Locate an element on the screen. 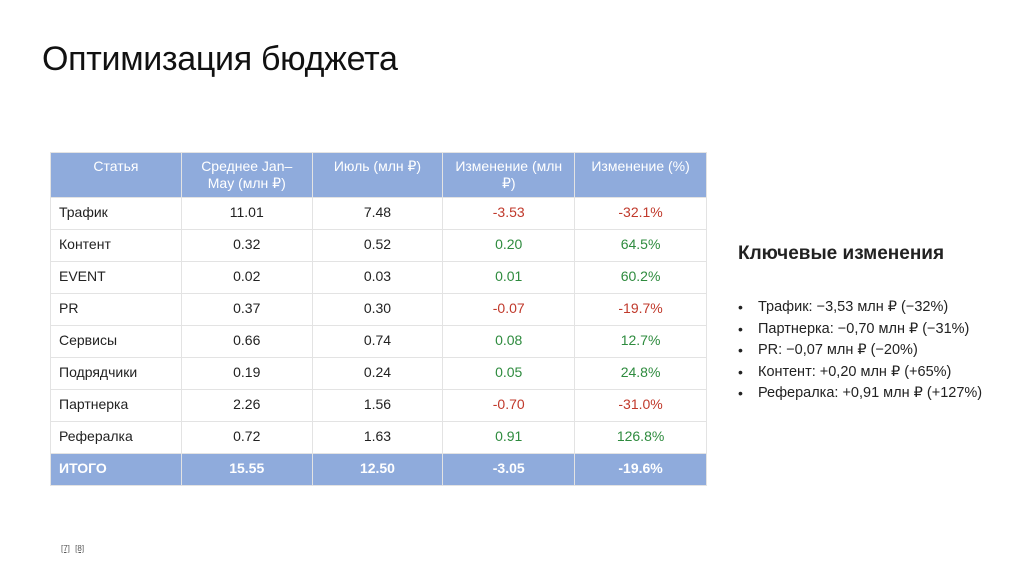 This screenshot has height=576, width=1024. header-change: Изменение (млн ₽) is located at coordinates (509, 175).